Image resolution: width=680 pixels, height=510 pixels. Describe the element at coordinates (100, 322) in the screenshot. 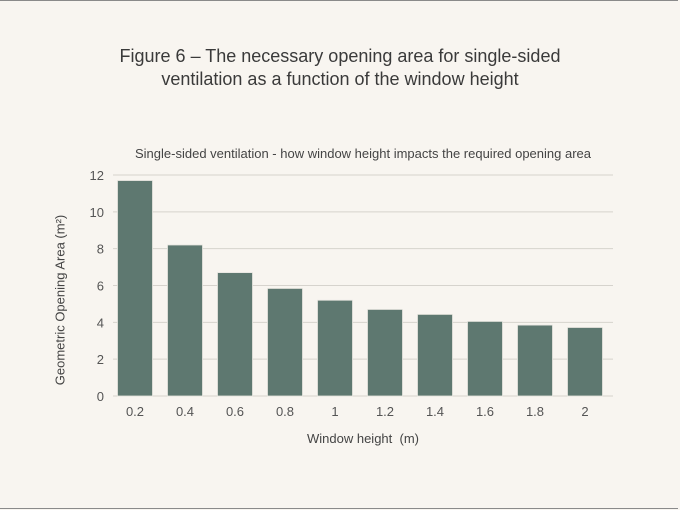

I see `y-tick-label: 4` at that location.